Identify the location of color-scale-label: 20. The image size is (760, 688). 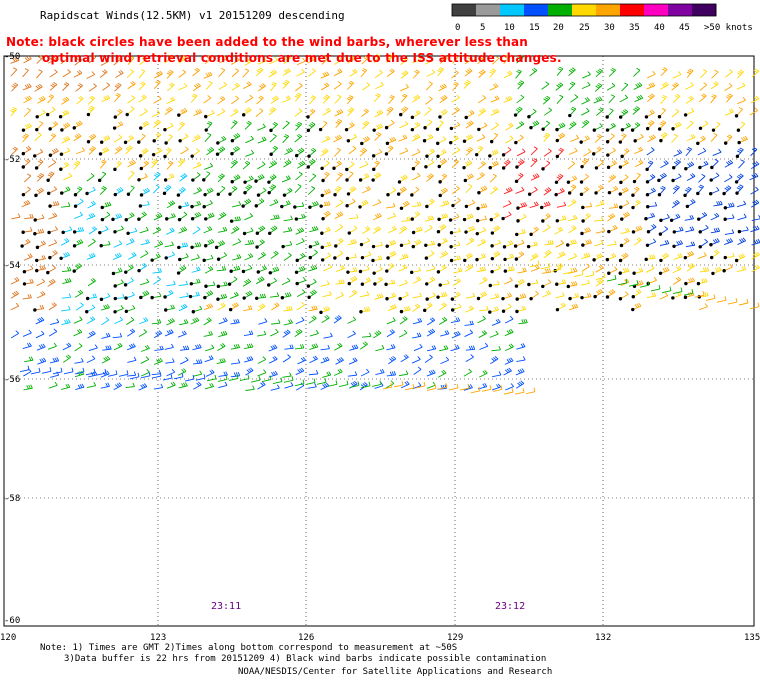
(558, 28).